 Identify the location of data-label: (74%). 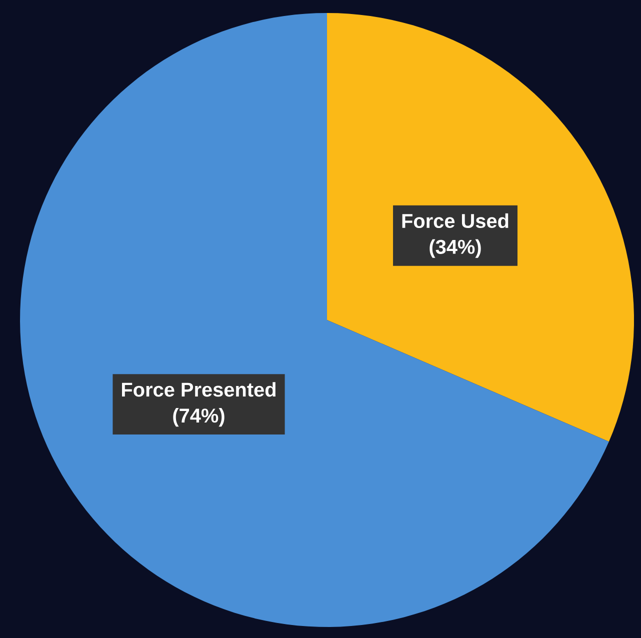
(198, 417).